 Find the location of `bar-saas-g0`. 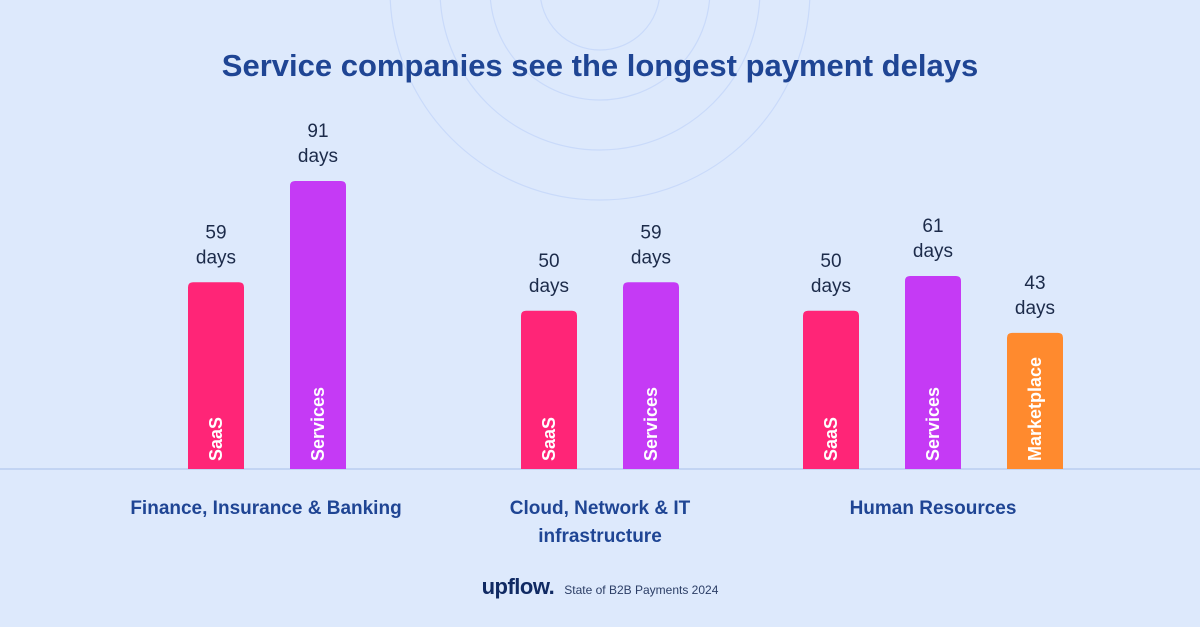

bar-saas-g0 is located at coordinates (216, 375).